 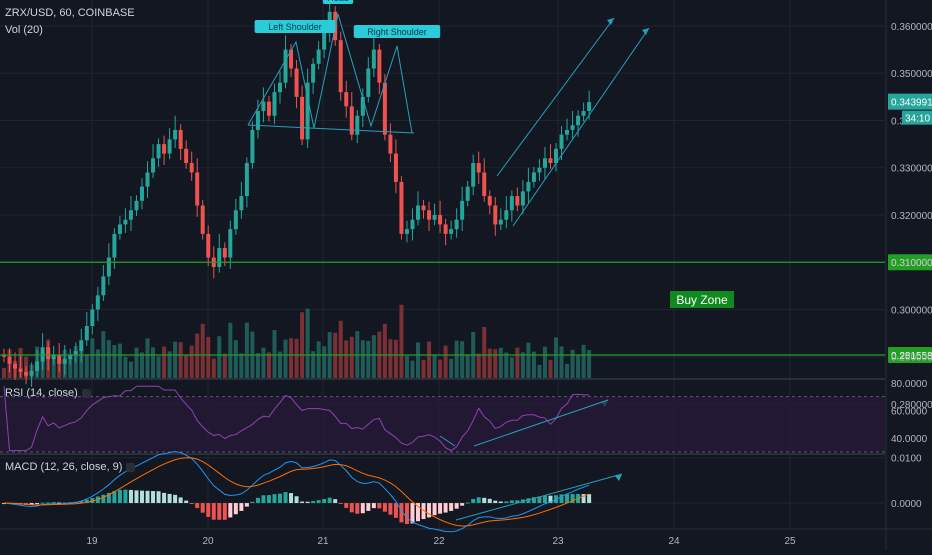 I want to click on price-tick-label: 0.330000, so click(x=911, y=169).